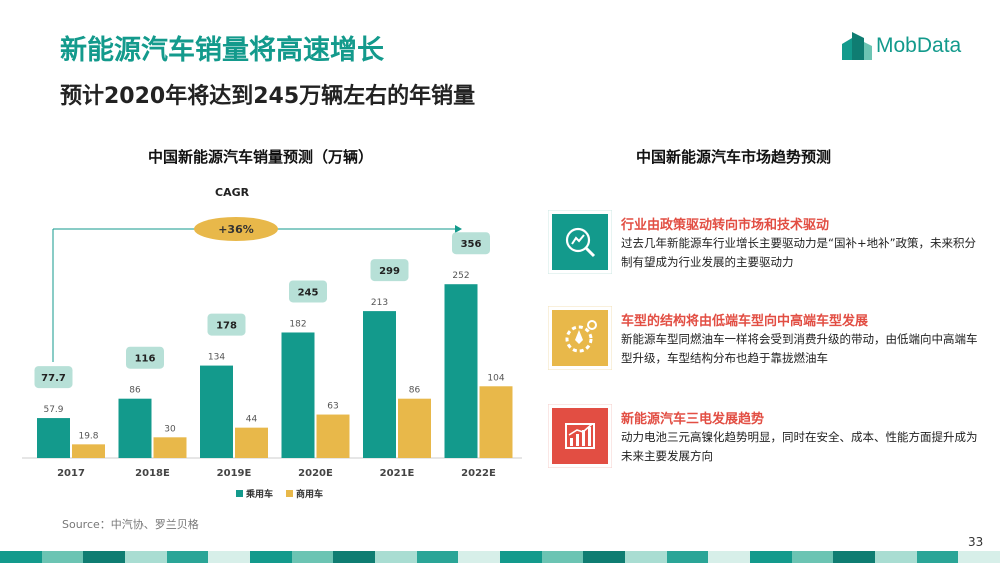  I want to click on bar-passenger-2018E, so click(135, 428).